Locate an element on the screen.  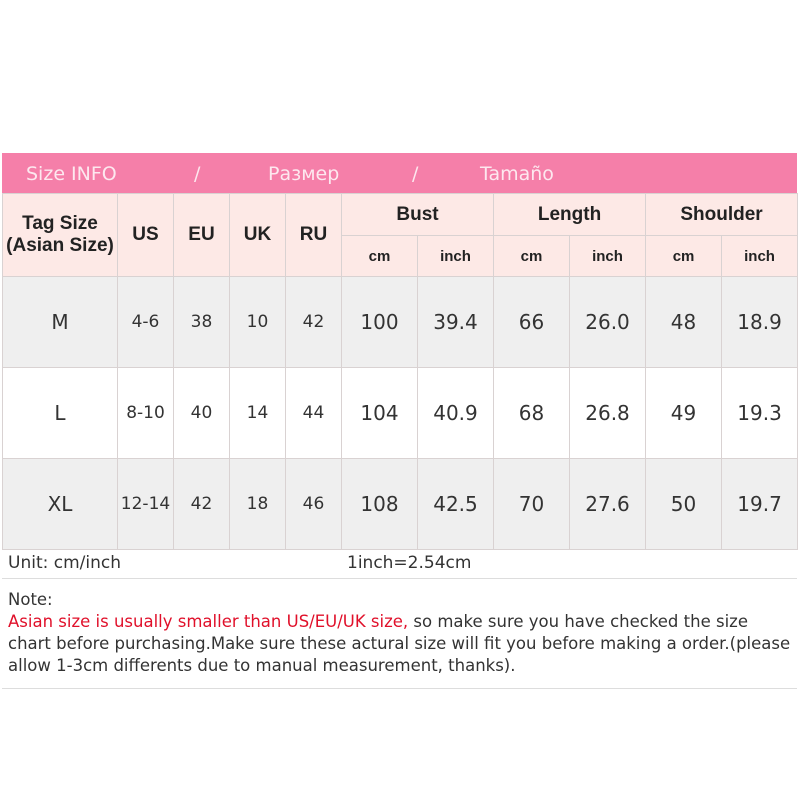
table-cell: 27.6 is located at coordinates (608, 504).